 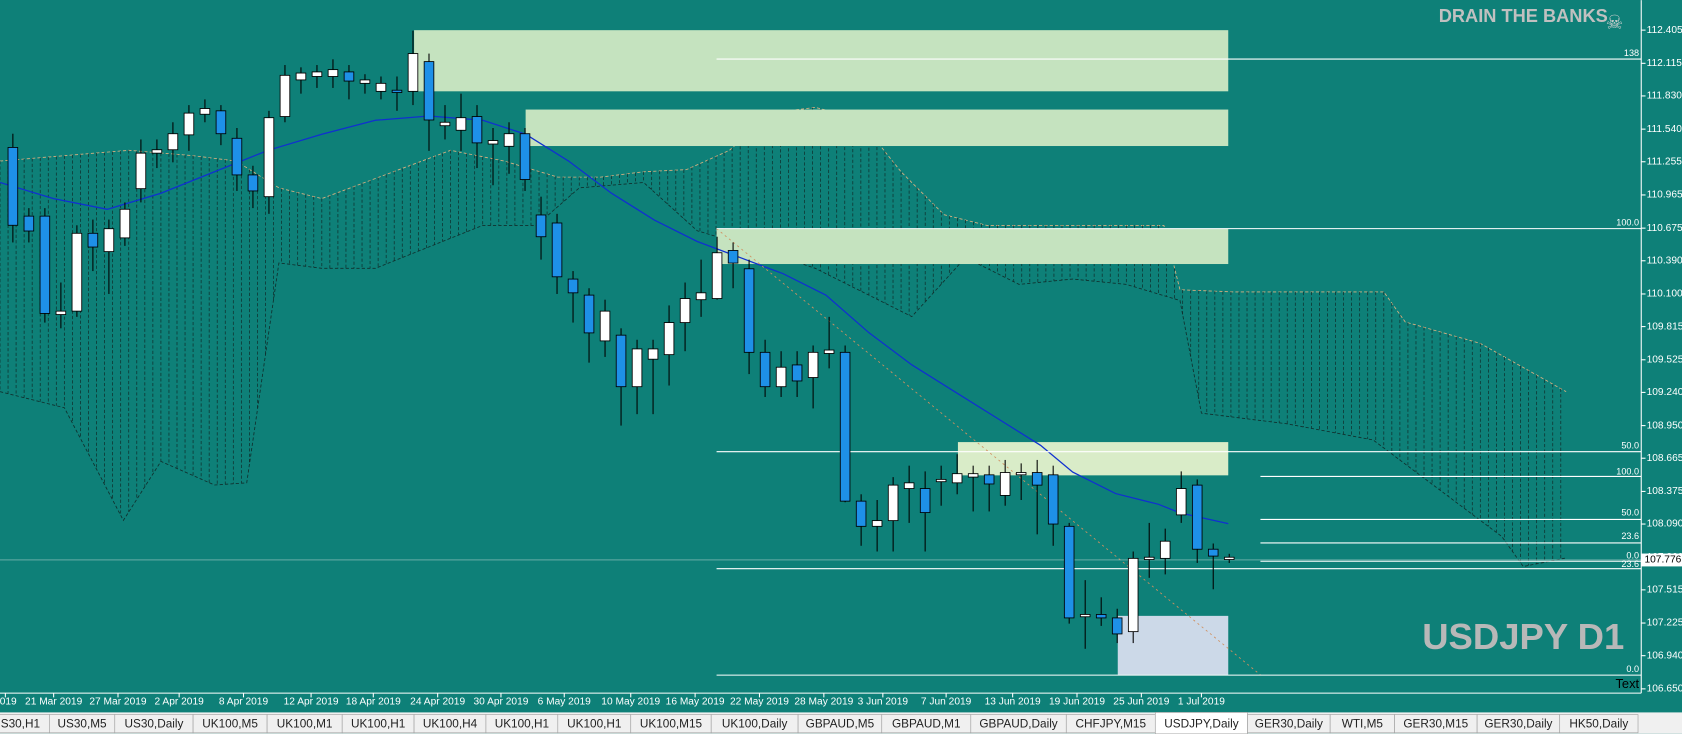 I want to click on tab-label: HK50,Daily, so click(x=1598, y=723).